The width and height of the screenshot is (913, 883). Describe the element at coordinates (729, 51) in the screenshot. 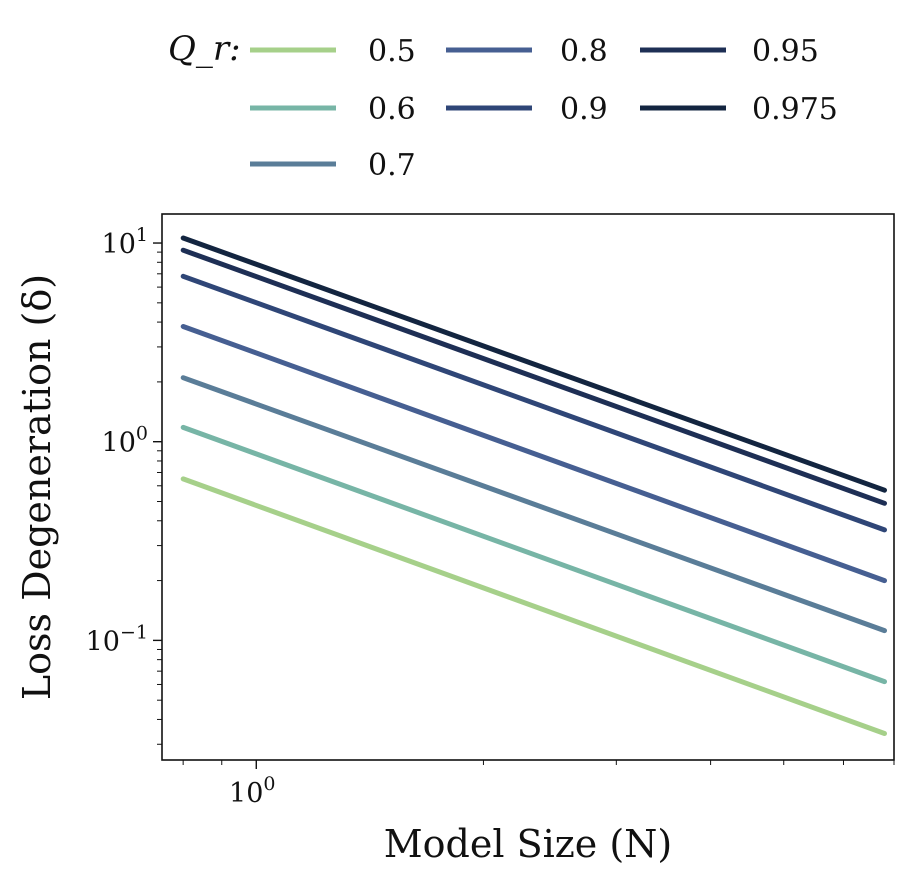

I see `legend-item-0.95: 0.95` at that location.